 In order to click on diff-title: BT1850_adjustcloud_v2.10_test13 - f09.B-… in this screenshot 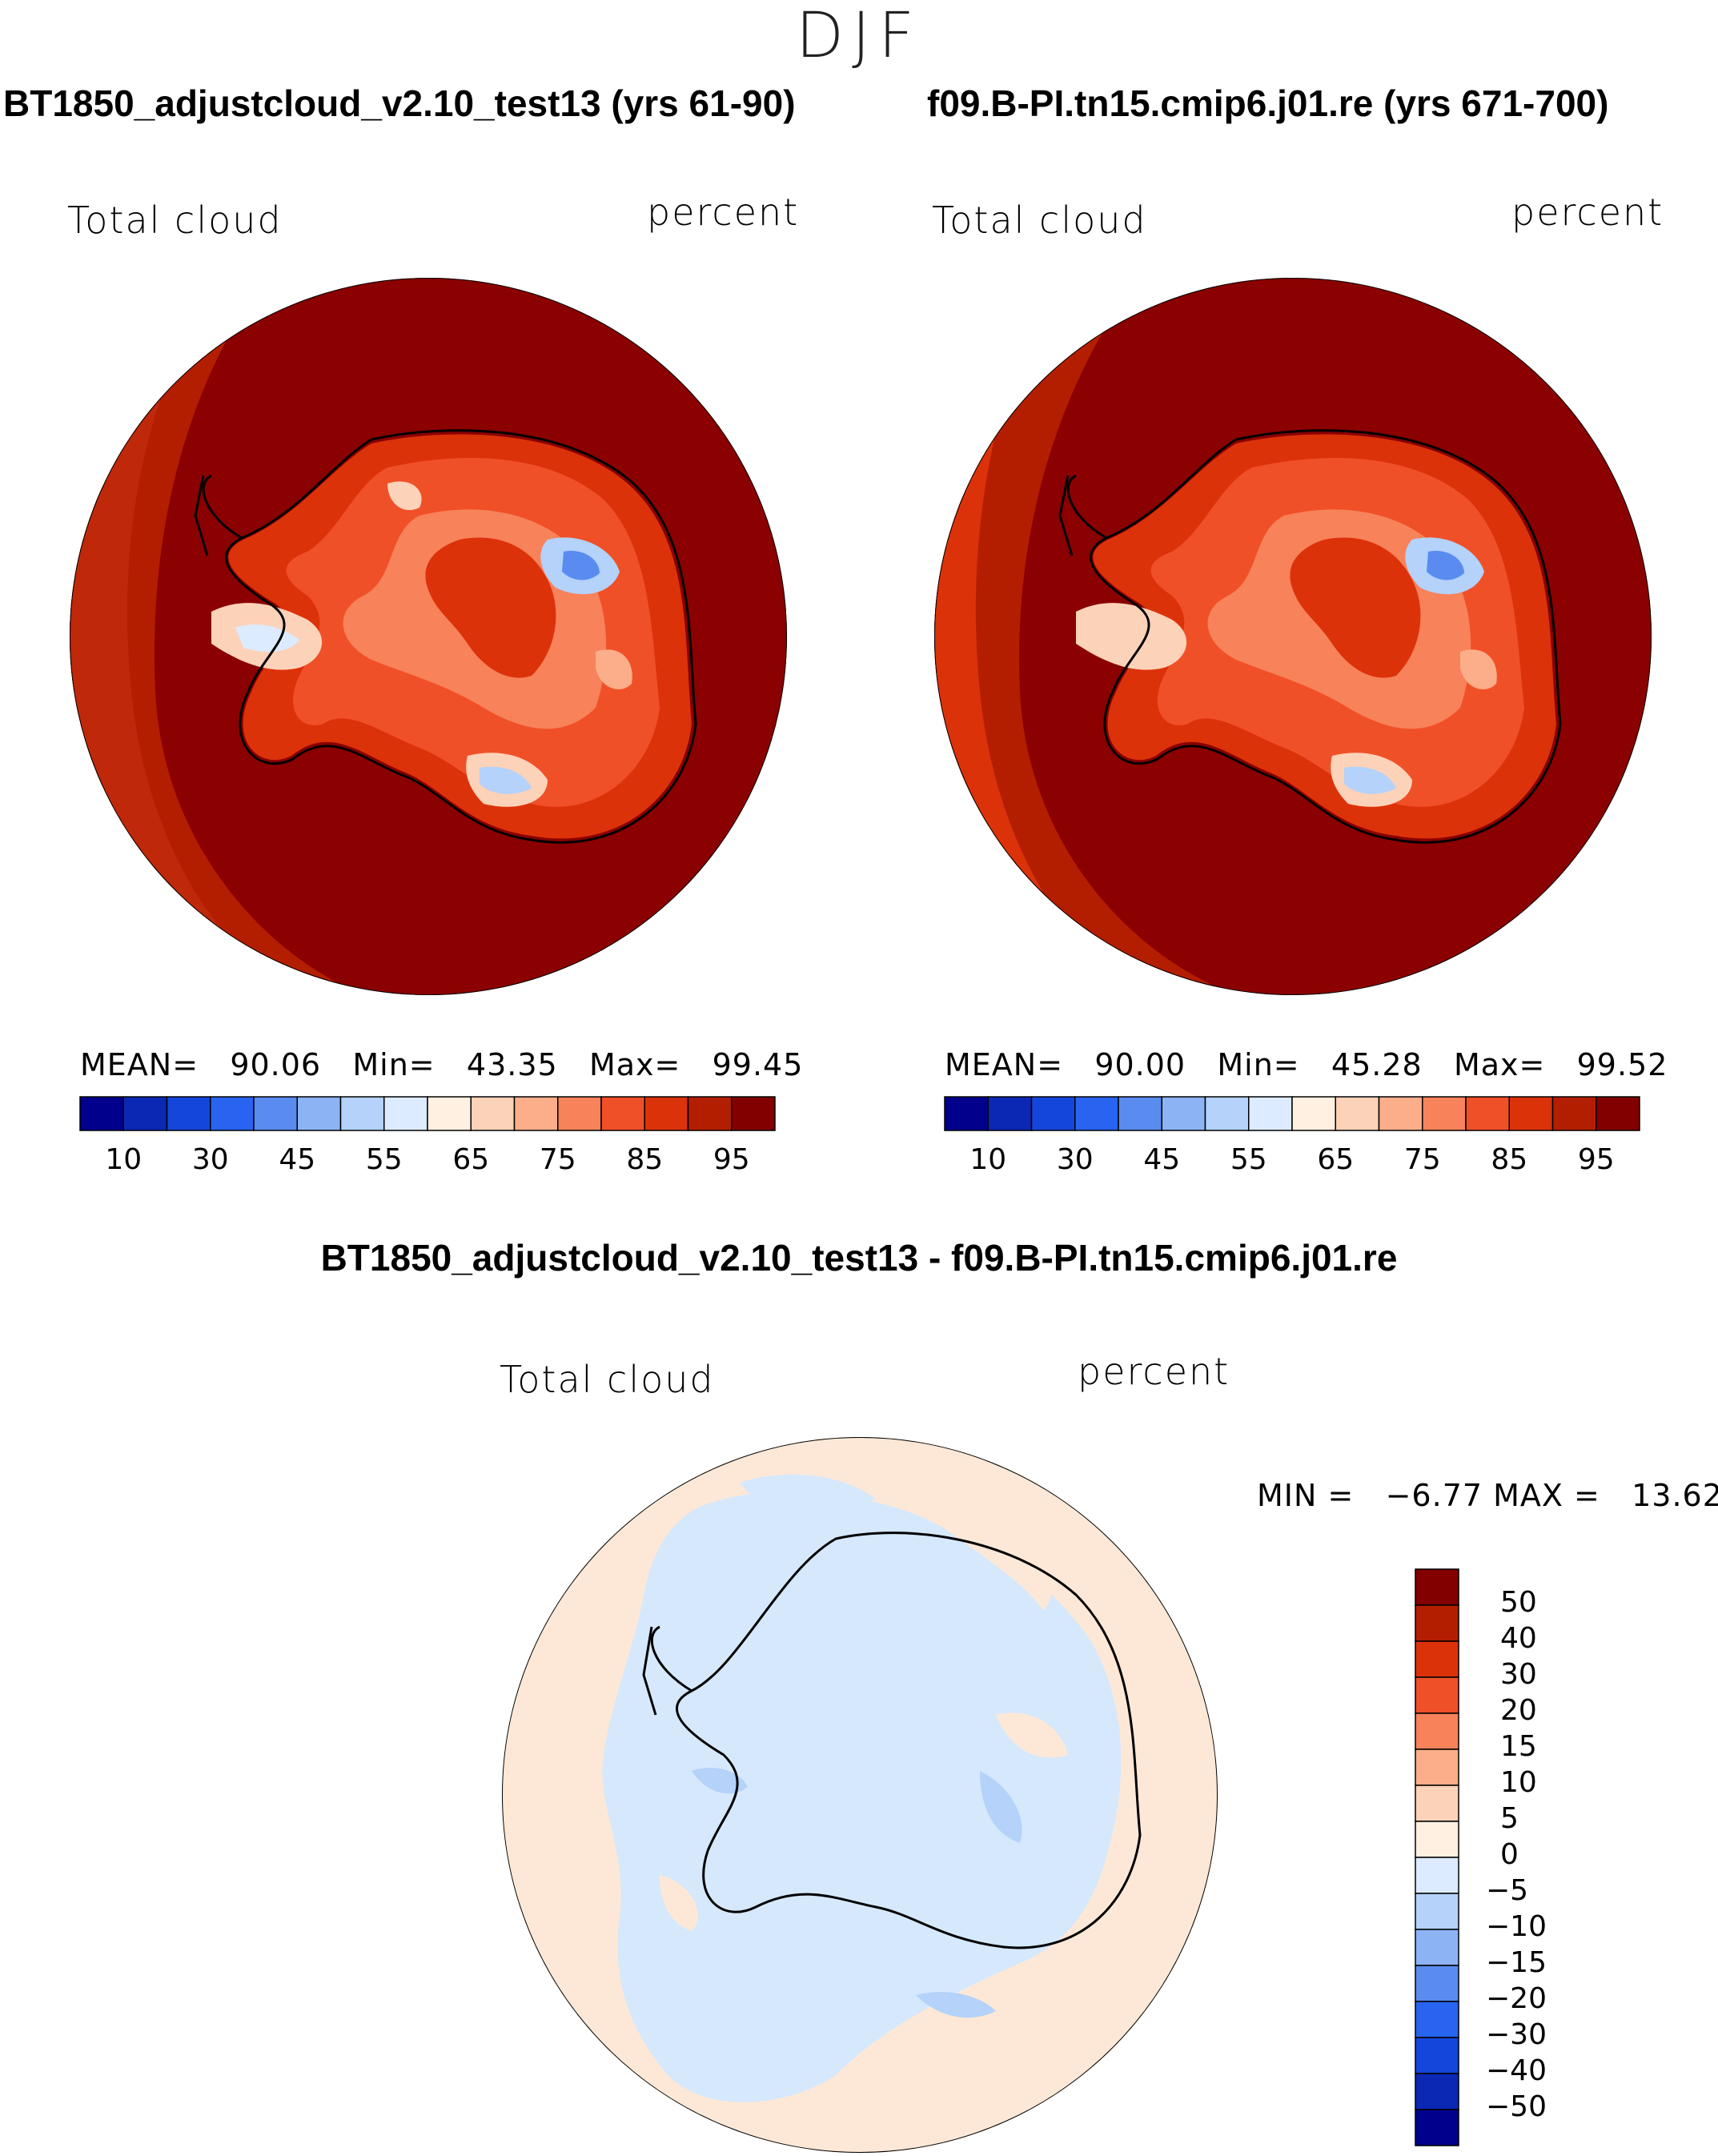, I will do `click(859, 1258)`.